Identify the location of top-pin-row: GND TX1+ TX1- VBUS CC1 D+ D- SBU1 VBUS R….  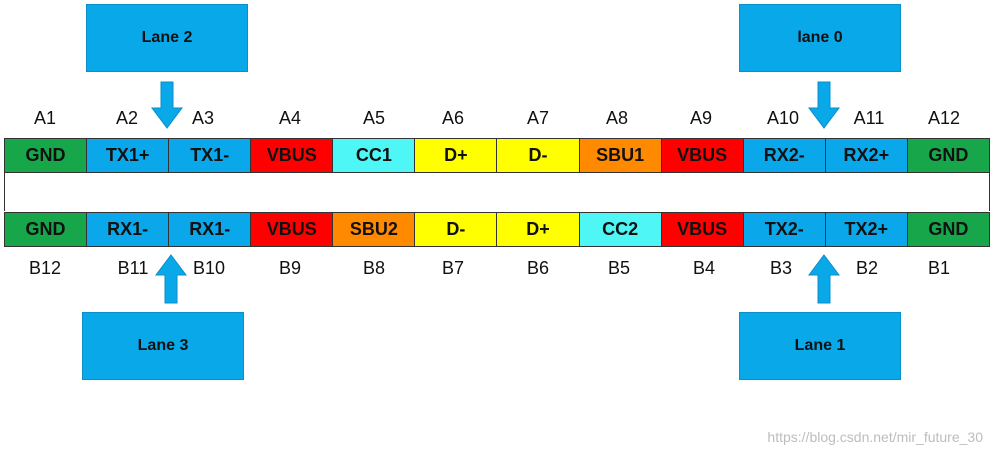
(497, 155).